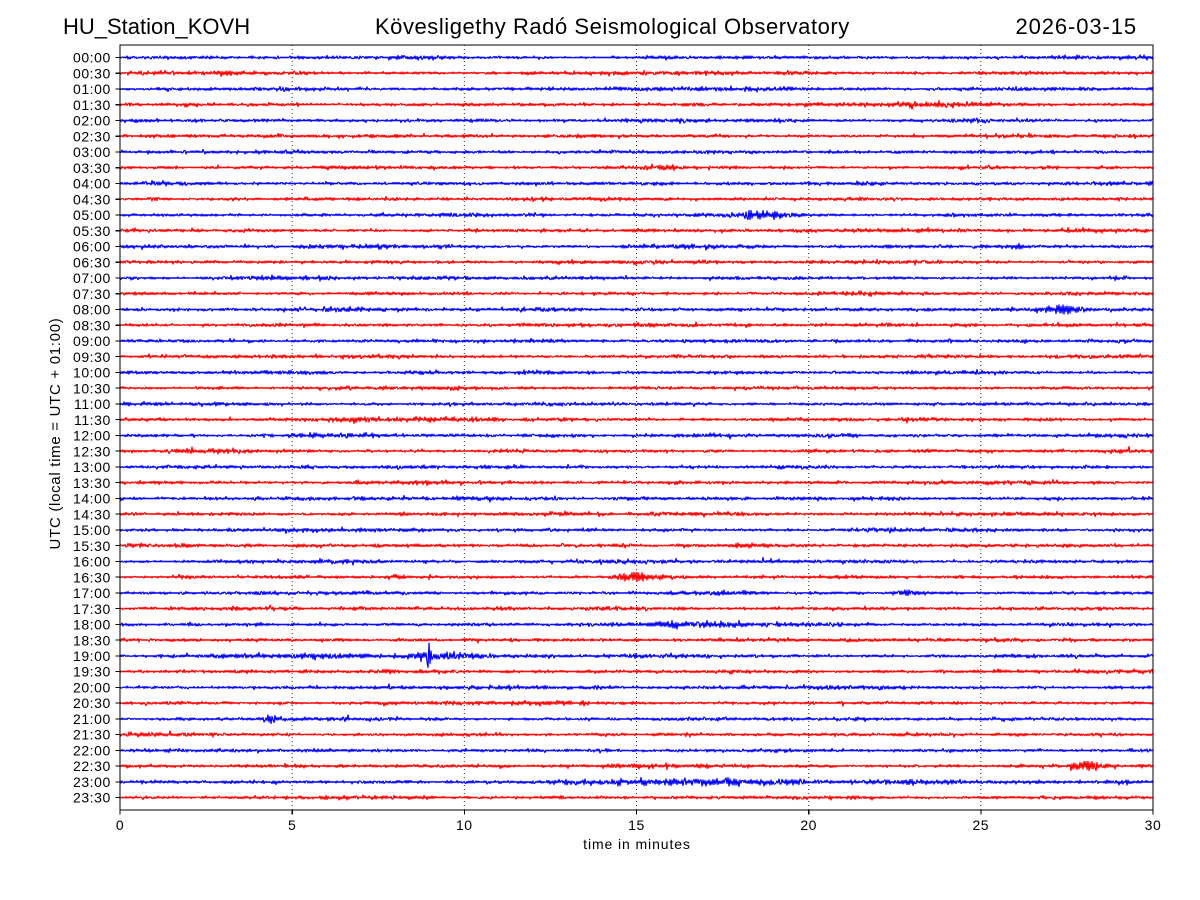 The image size is (1200, 900). Describe the element at coordinates (92, 562) in the screenshot. I see `svg-text: 16:00` at that location.